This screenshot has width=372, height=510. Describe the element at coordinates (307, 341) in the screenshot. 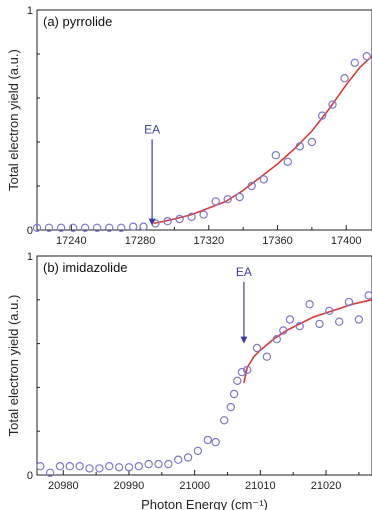

I see `panel-b-fit-curve` at that location.